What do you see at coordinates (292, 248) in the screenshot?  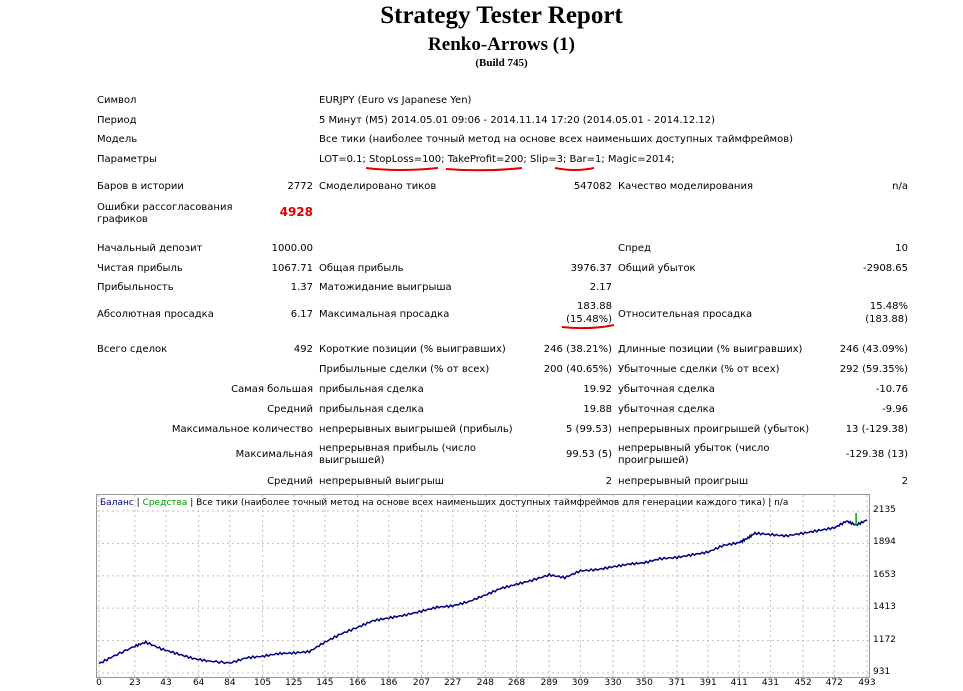 I see `deposit-value: 1000.00` at bounding box center [292, 248].